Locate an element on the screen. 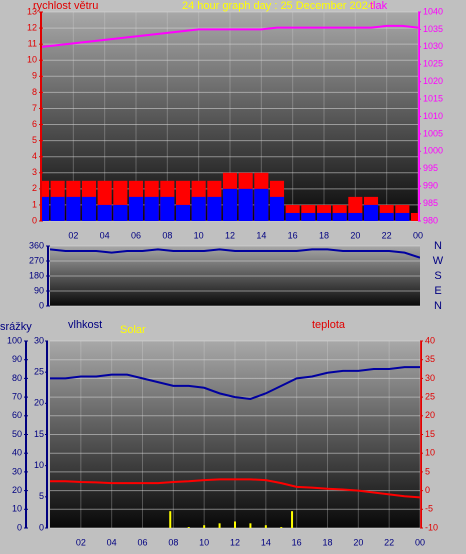  y-tick-label: 3 is located at coordinates (34, 172).